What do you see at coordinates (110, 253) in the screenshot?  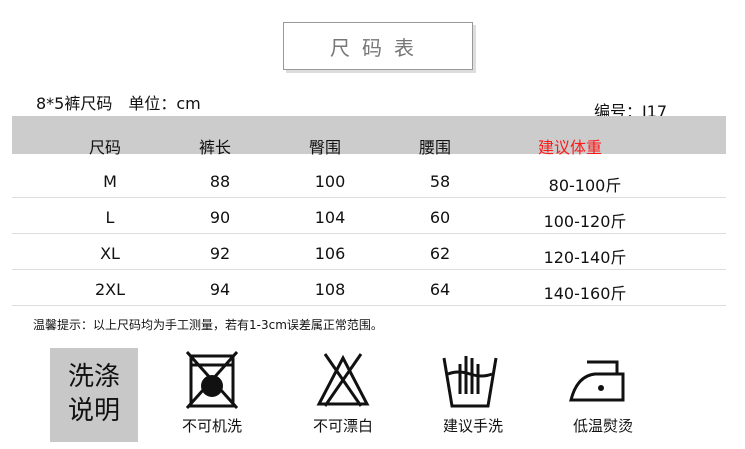 I see `table-cell: XL` at bounding box center [110, 253].